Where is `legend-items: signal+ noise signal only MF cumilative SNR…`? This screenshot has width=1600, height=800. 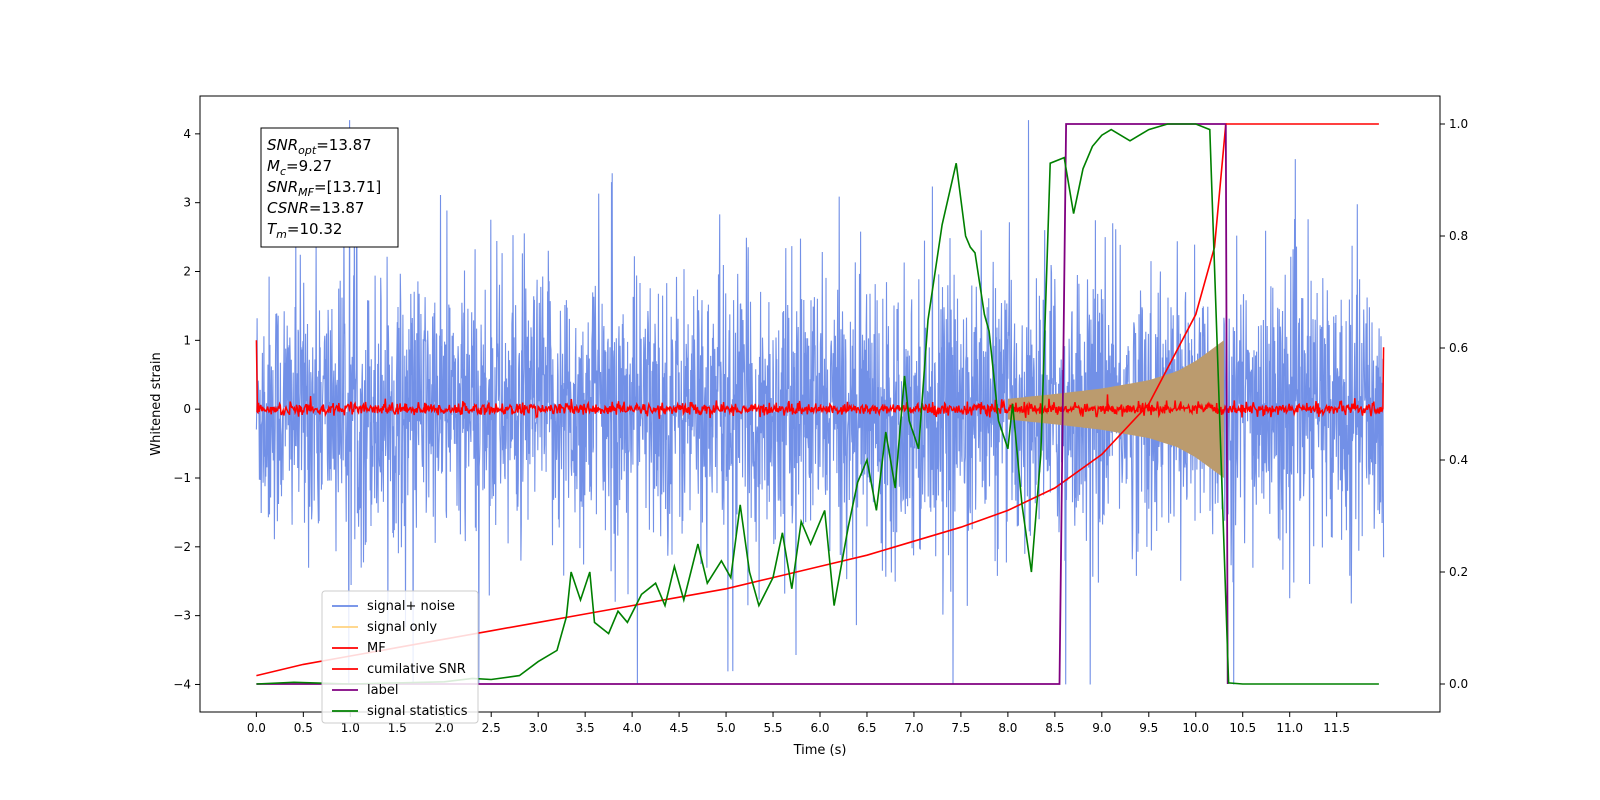
legend-items: signal+ noise signal only MF cumilative SNR… is located at coordinates (400, 659).